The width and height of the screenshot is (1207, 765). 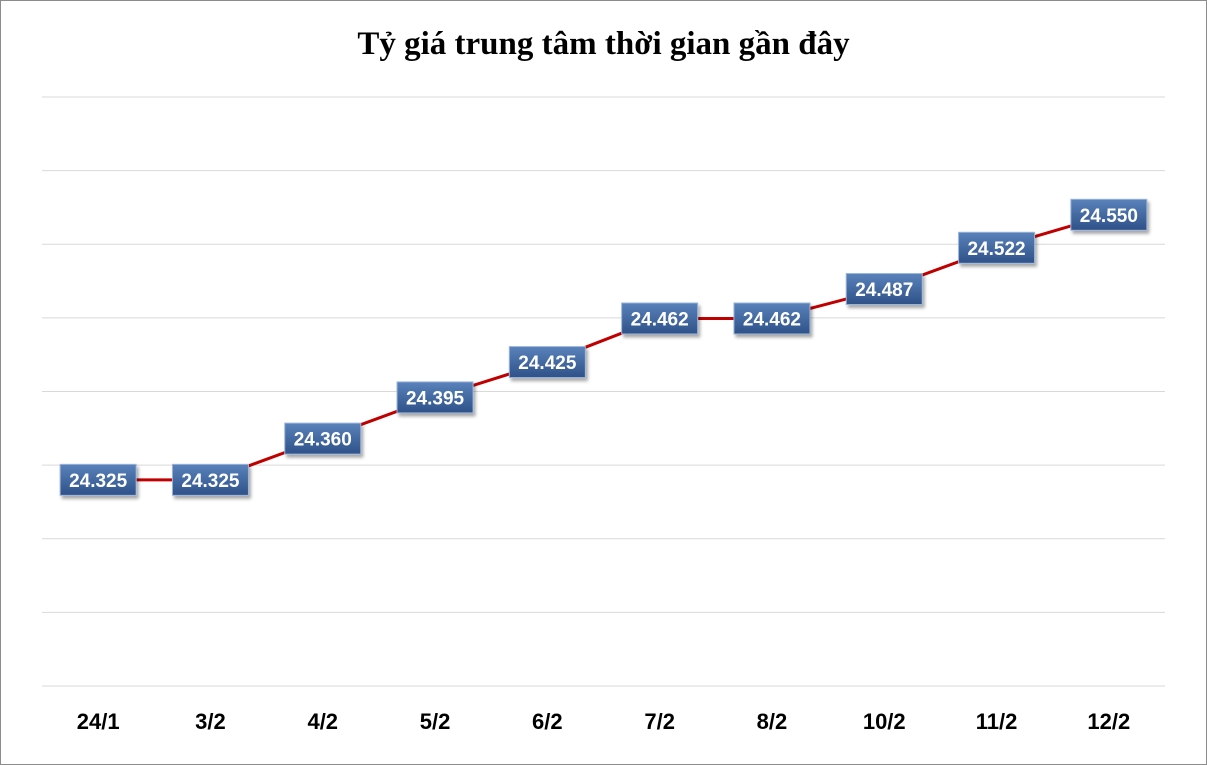 I want to click on chart-title: Tỷ giá trung tâm thời gian gần đây, so click(x=603, y=44).